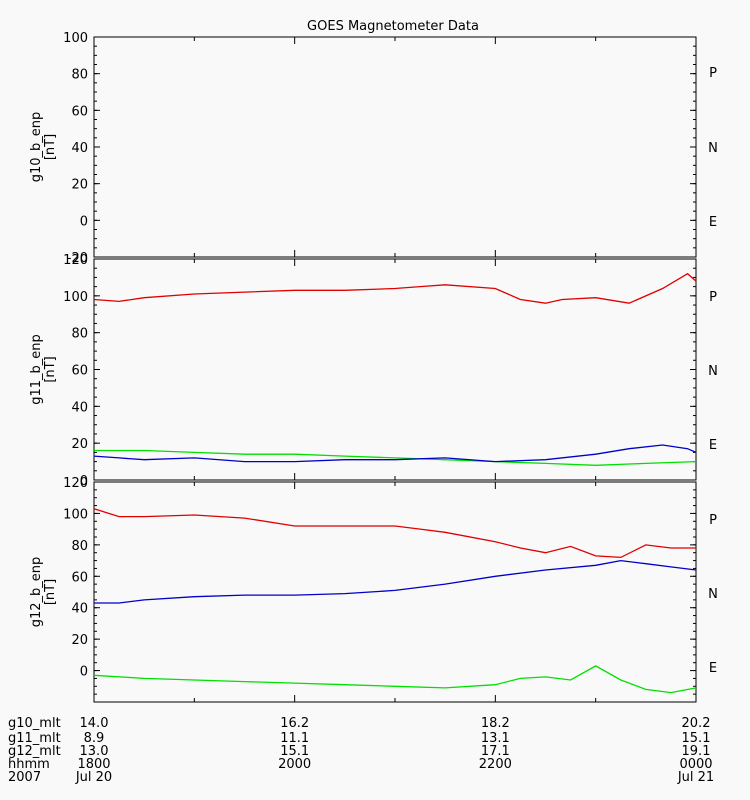 This screenshot has width=750, height=800. What do you see at coordinates (34, 738) in the screenshot?
I see `row-label: g11_mlt` at bounding box center [34, 738].